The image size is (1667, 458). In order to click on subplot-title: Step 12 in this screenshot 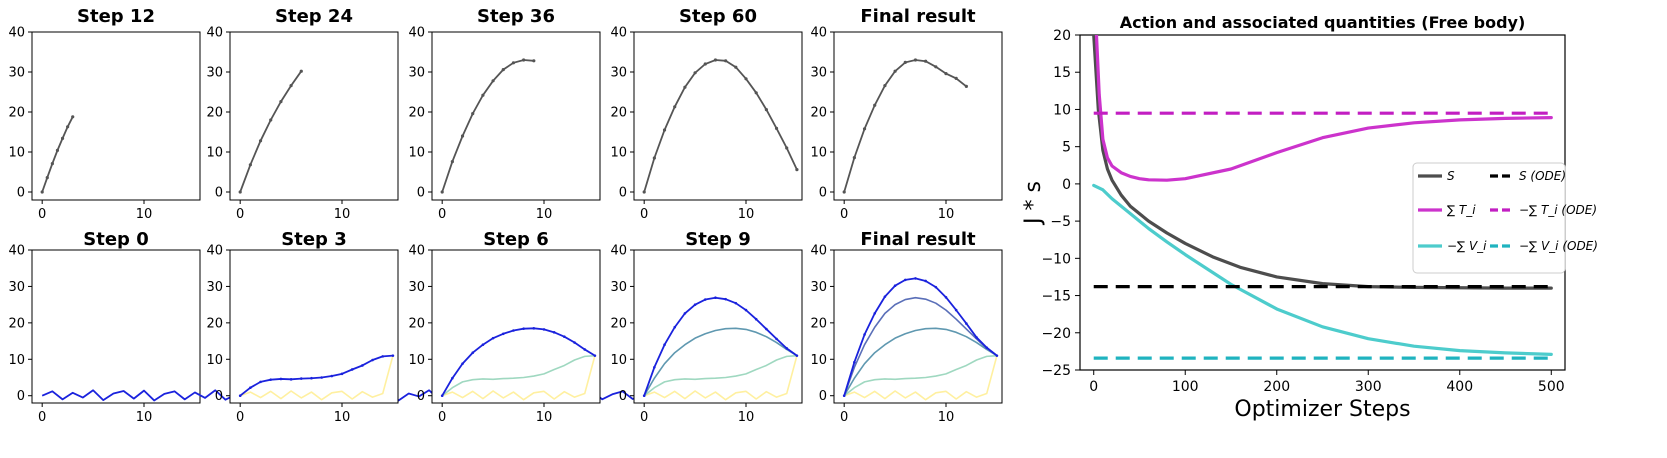, I will do `click(116, 16)`.